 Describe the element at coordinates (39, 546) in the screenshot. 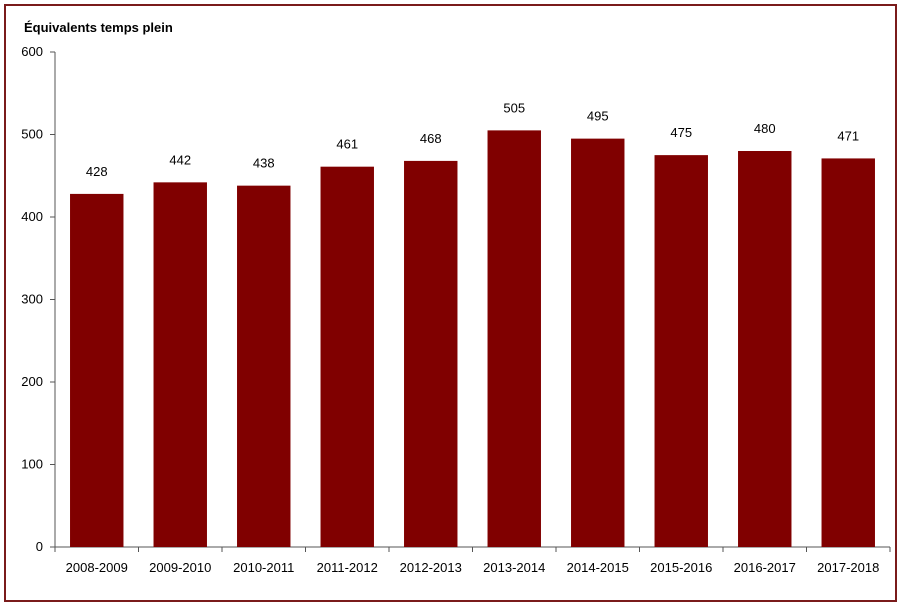

I see `y-tick-label: 0` at that location.